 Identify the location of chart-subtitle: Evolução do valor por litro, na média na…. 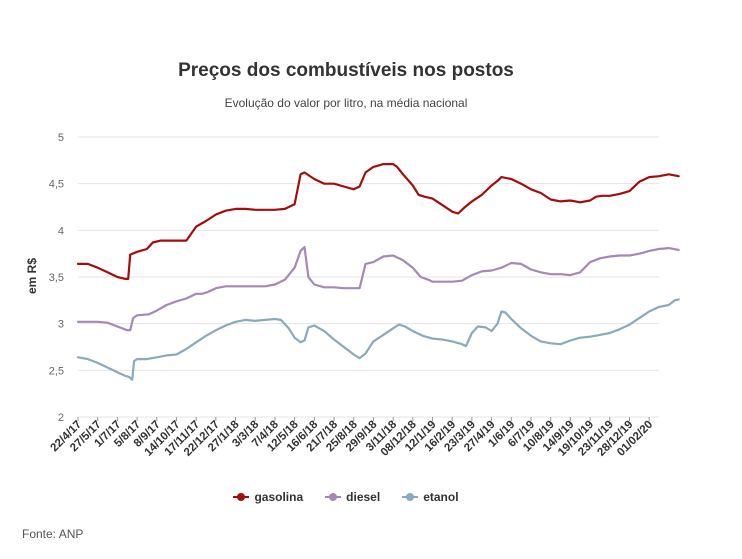
(346, 103).